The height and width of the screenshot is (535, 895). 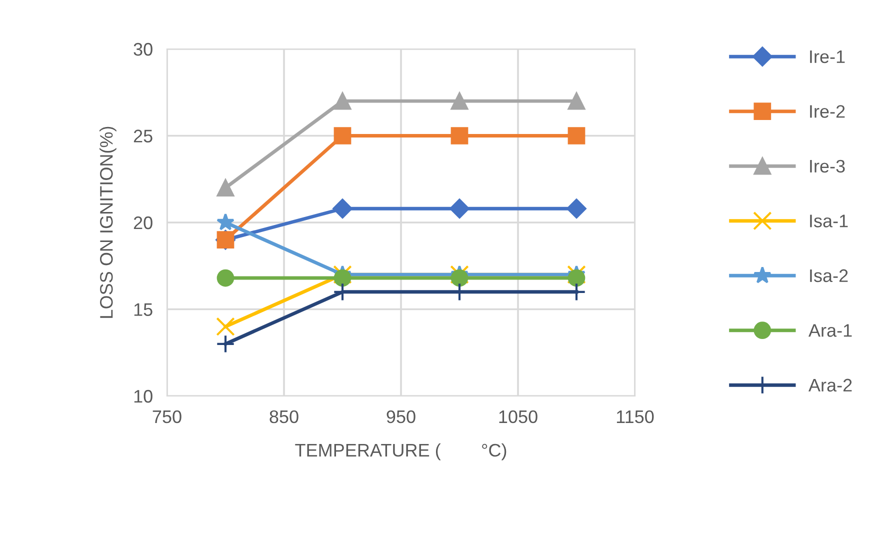 I want to click on x-tick-label: 850, so click(x=284, y=417).